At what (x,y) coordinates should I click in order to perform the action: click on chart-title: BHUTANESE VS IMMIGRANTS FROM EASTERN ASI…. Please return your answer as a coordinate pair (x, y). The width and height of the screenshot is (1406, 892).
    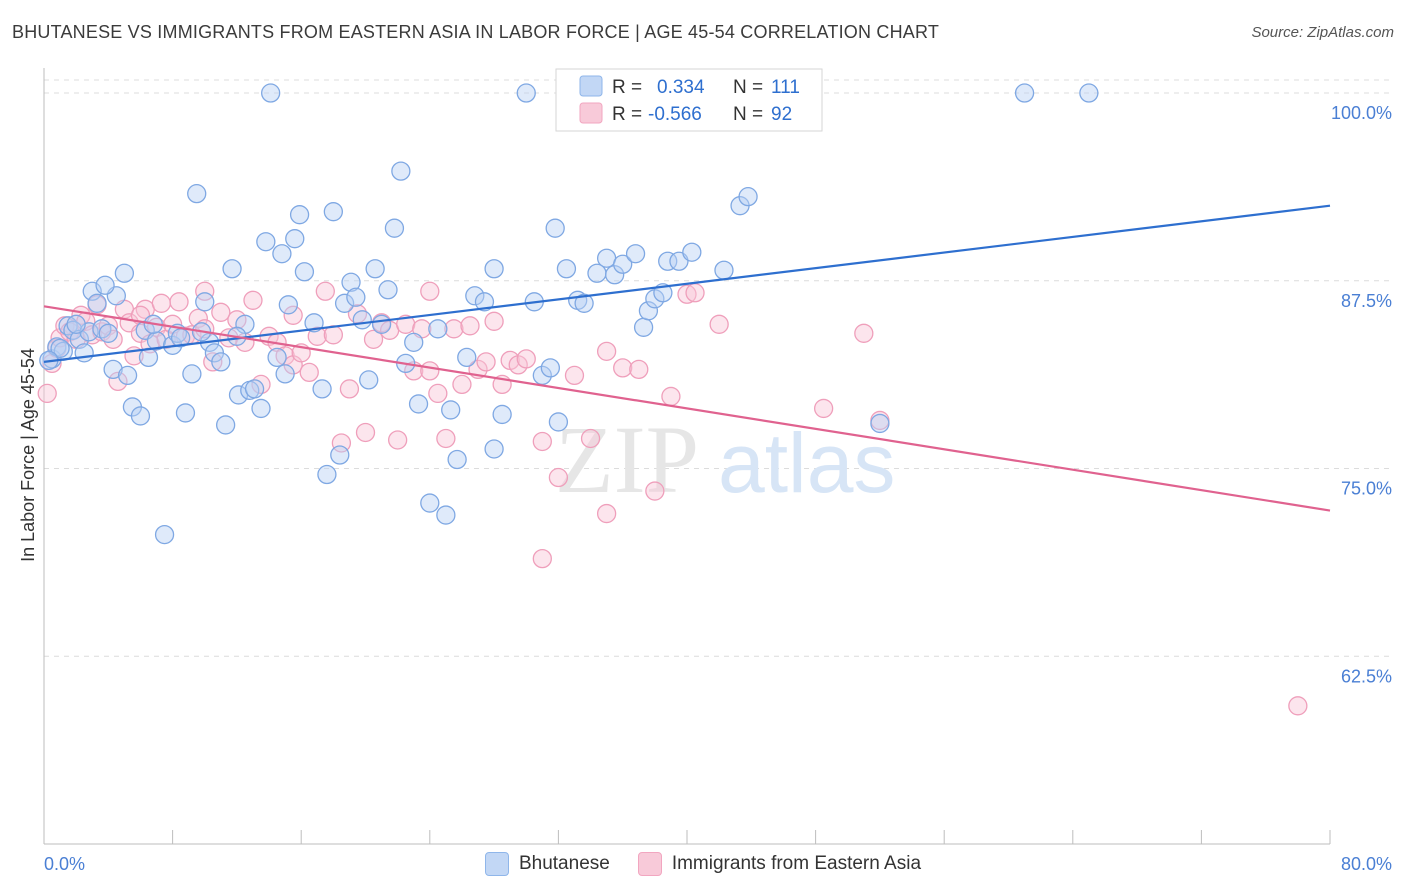
    Looking at the image, I should click on (476, 32).